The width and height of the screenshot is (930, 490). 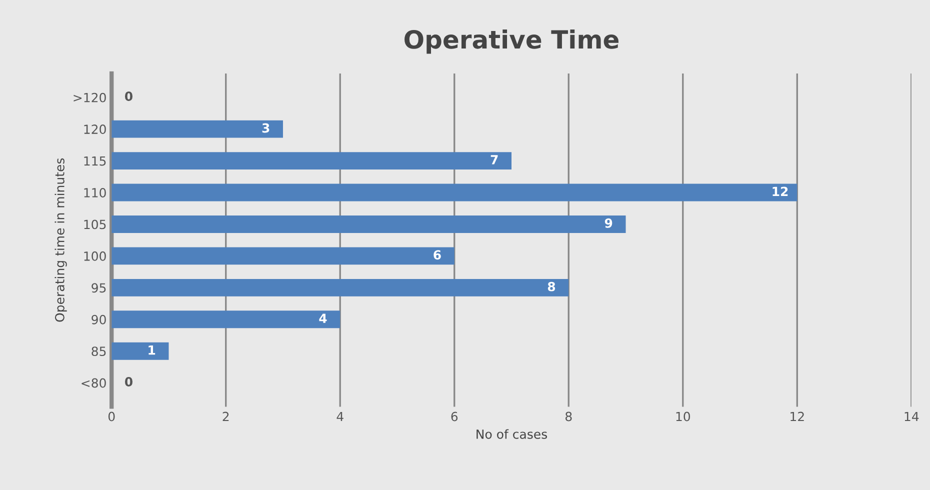 I want to click on y-axis-title: Operating time in minutes, so click(x=60, y=240).